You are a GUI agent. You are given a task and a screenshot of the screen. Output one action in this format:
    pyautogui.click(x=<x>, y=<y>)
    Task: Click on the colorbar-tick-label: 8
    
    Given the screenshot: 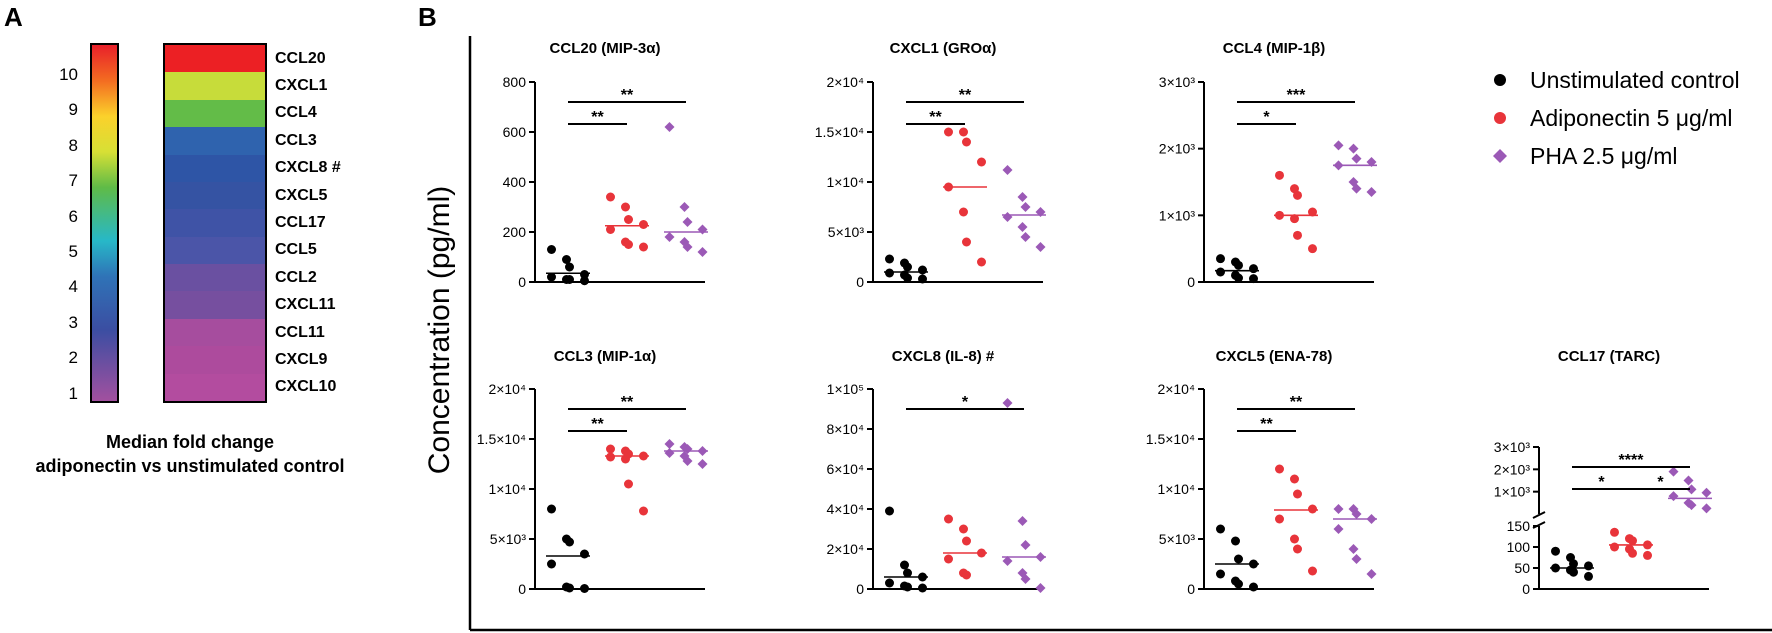 What is the action you would take?
    pyautogui.click(x=73, y=145)
    